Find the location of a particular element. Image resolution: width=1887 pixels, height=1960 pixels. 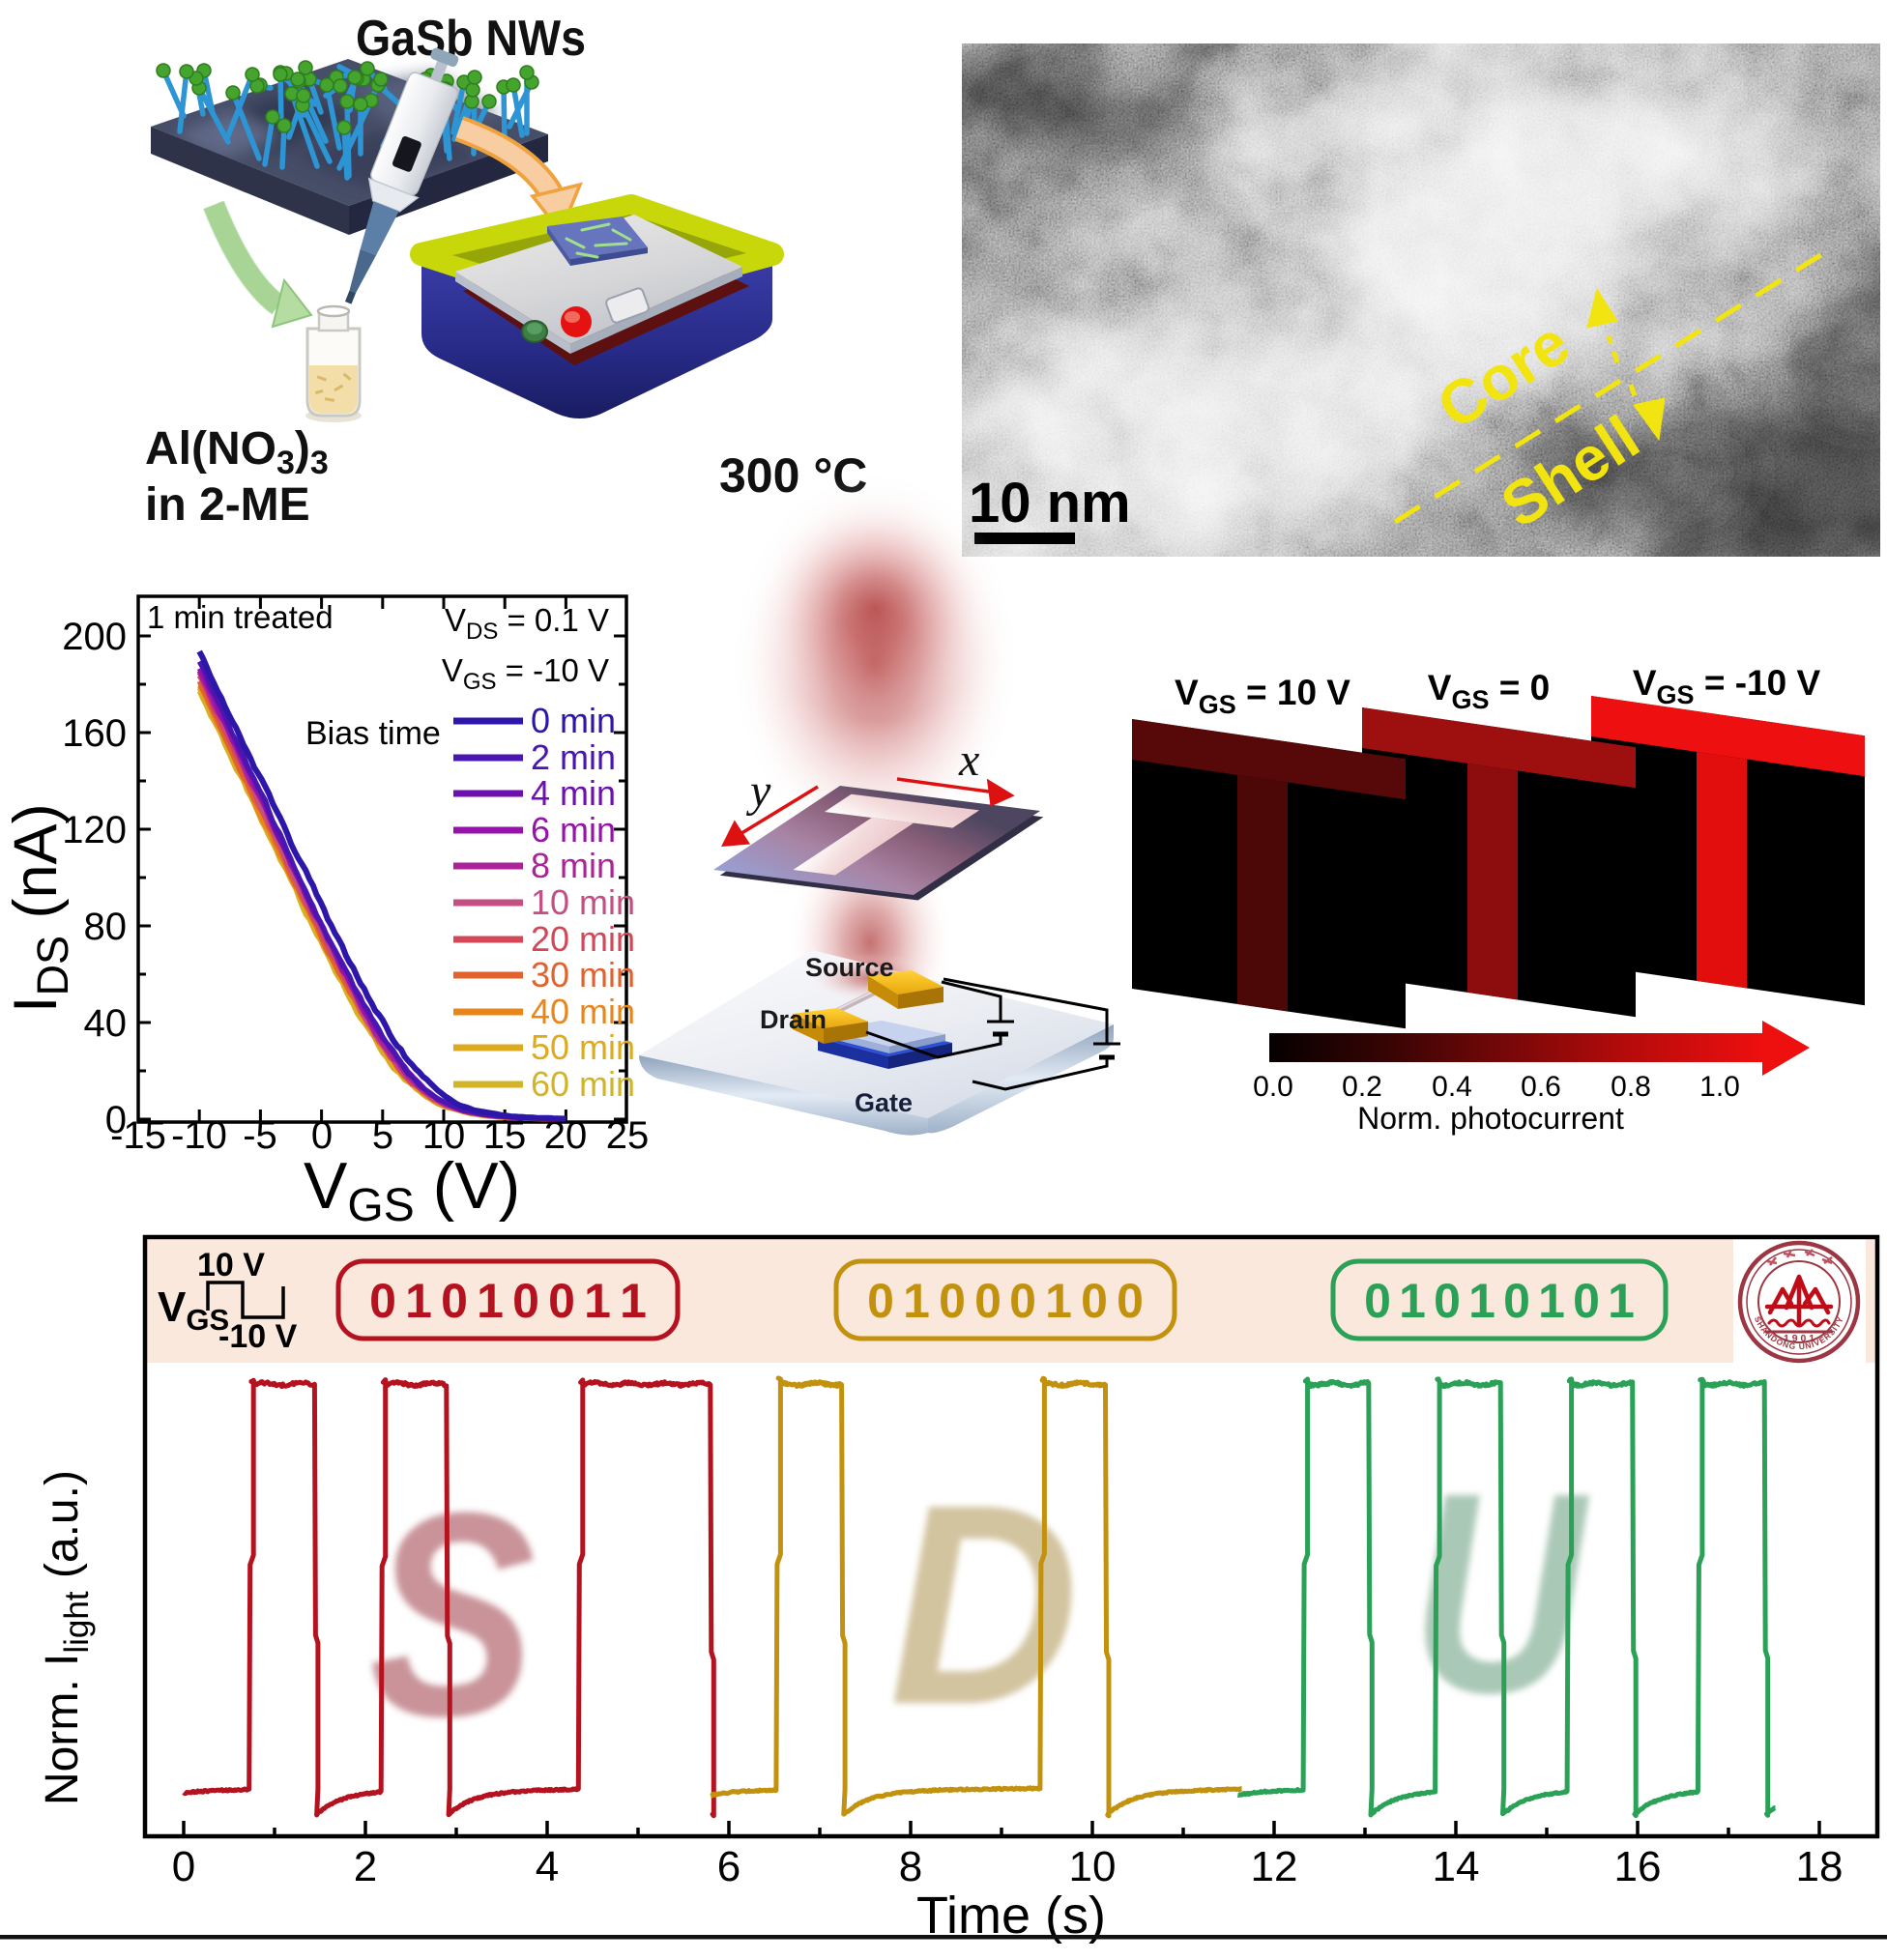

svg-text: IDS (nA) is located at coordinates (39, 908).